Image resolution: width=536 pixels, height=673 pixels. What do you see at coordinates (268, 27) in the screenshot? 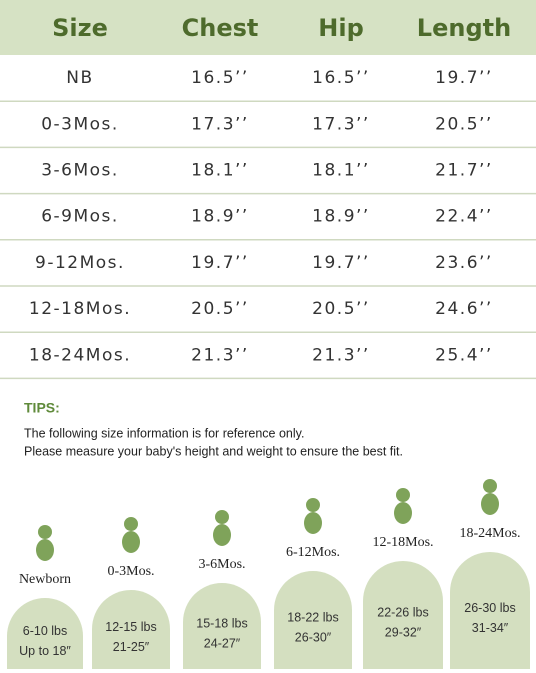
I see `header-band` at bounding box center [268, 27].